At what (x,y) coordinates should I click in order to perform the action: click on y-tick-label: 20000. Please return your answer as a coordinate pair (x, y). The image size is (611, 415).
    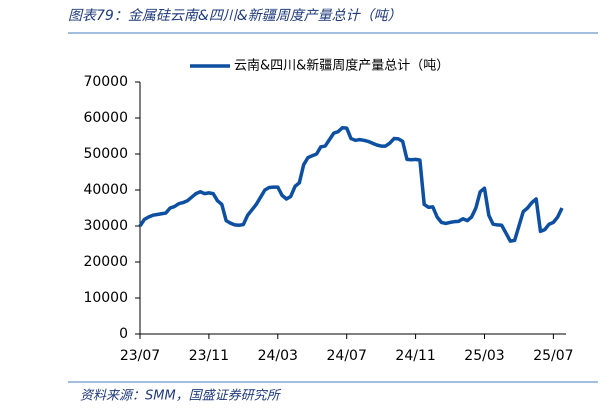
    Looking at the image, I should click on (105, 262).